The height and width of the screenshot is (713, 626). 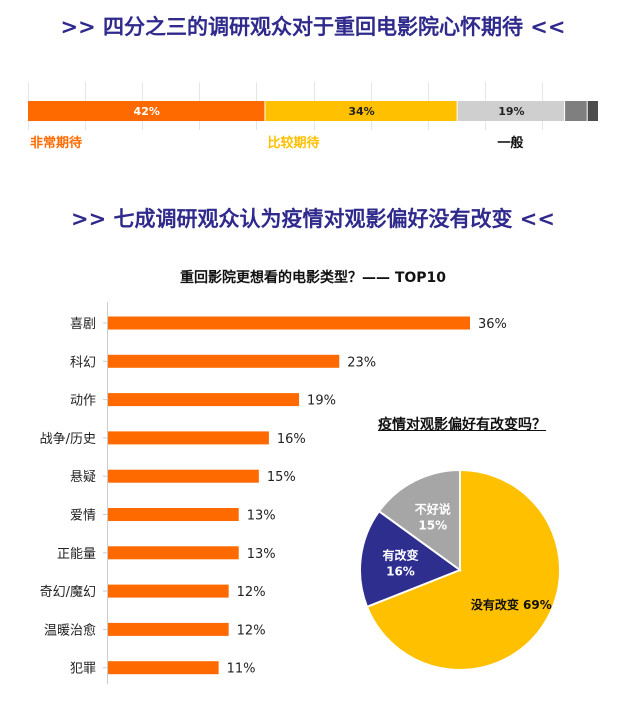 What do you see at coordinates (433, 509) in the screenshot?
I see `pie-slice-label: 不好说` at bounding box center [433, 509].